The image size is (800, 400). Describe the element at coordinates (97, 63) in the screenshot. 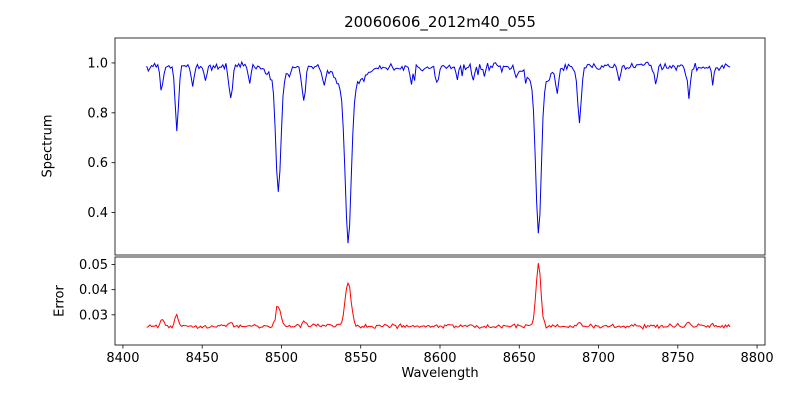

I see `y-tick-label: 1.0` at that location.